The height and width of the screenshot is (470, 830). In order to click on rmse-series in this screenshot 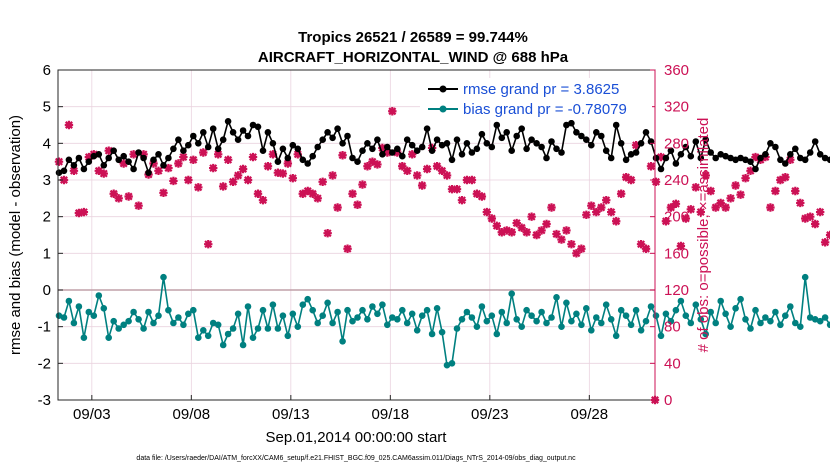, I will do `click(442, 147)`.